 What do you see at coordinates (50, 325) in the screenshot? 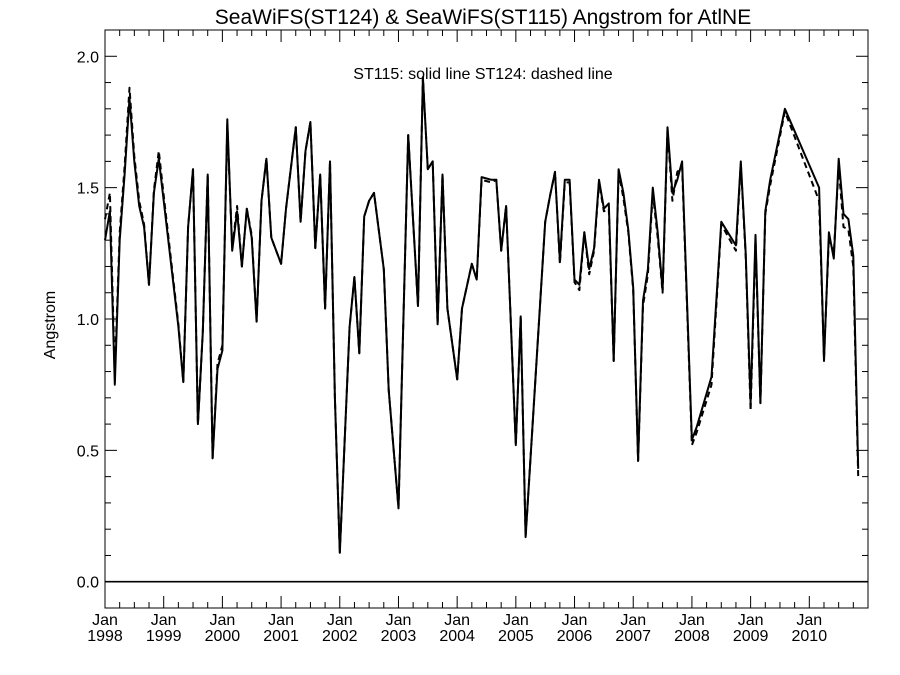
I see `y-axis-title: Angstrom` at bounding box center [50, 325].